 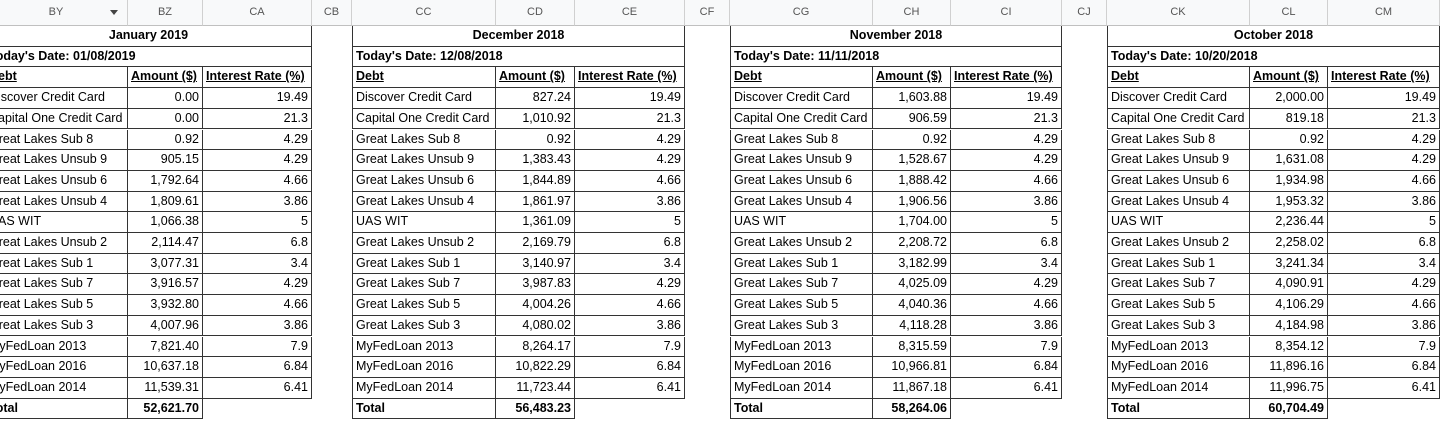 What do you see at coordinates (535, 243) in the screenshot?
I see `amount: 2,169.79` at bounding box center [535, 243].